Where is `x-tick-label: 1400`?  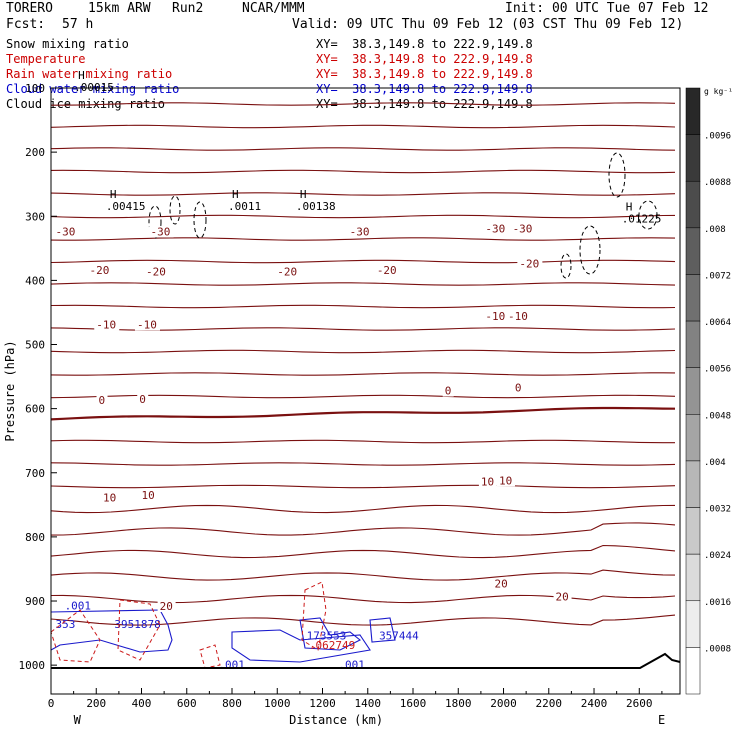
x-tick-label: 1400 is located at coordinates (368, 703).